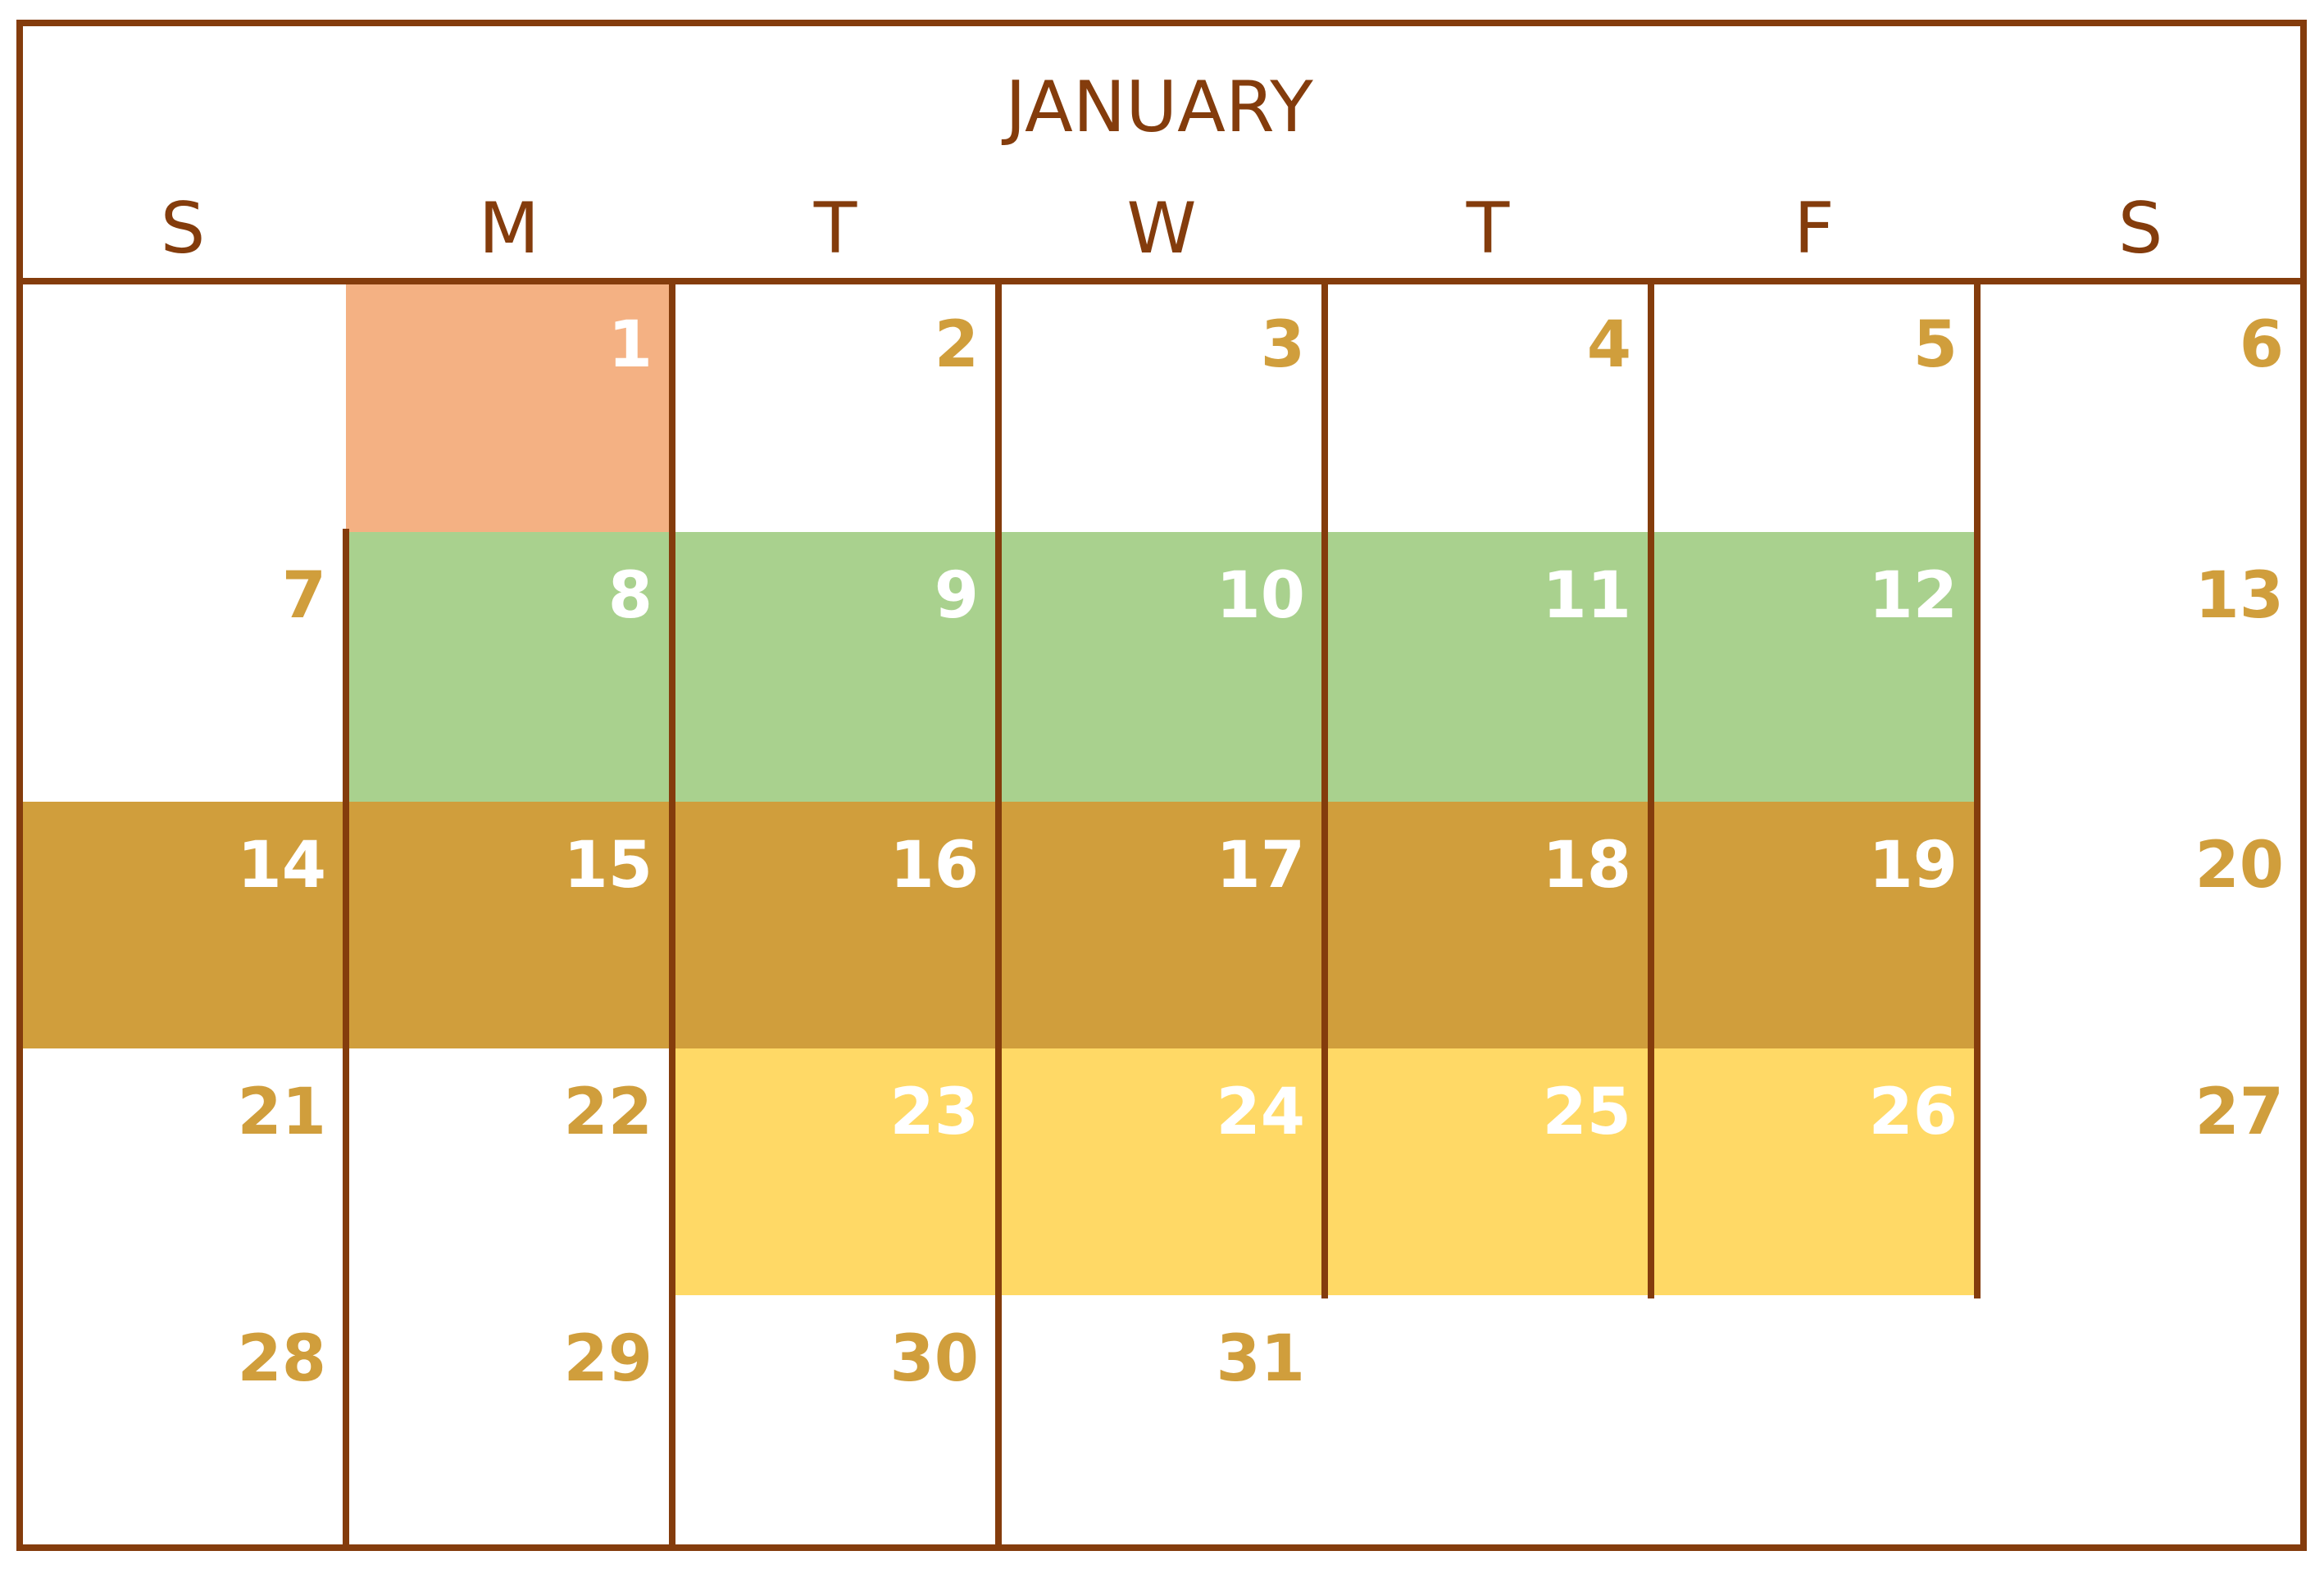  What do you see at coordinates (2262, 345) in the screenshot?
I see `day-number: 6` at bounding box center [2262, 345].